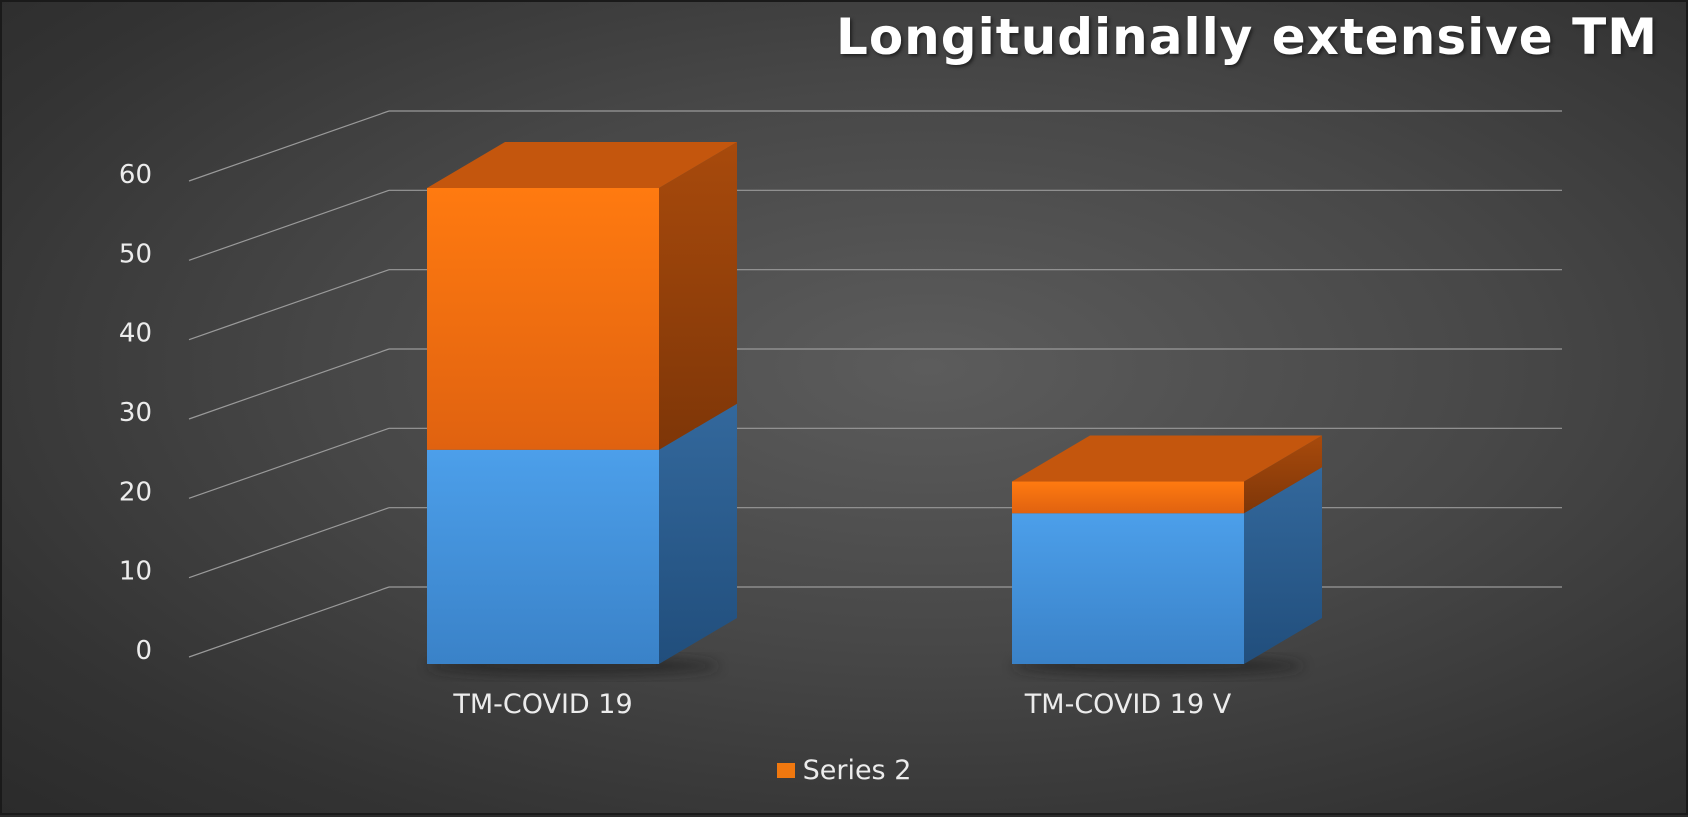 This screenshot has width=1688, height=817. Describe the element at coordinates (1246, 37) in the screenshot. I see `chart-title: Longitudinally extensive TM` at that location.